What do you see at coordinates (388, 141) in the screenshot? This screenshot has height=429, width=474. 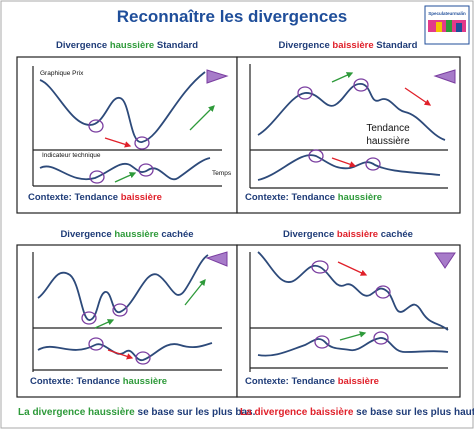 I see `label: haussière` at bounding box center [388, 141].